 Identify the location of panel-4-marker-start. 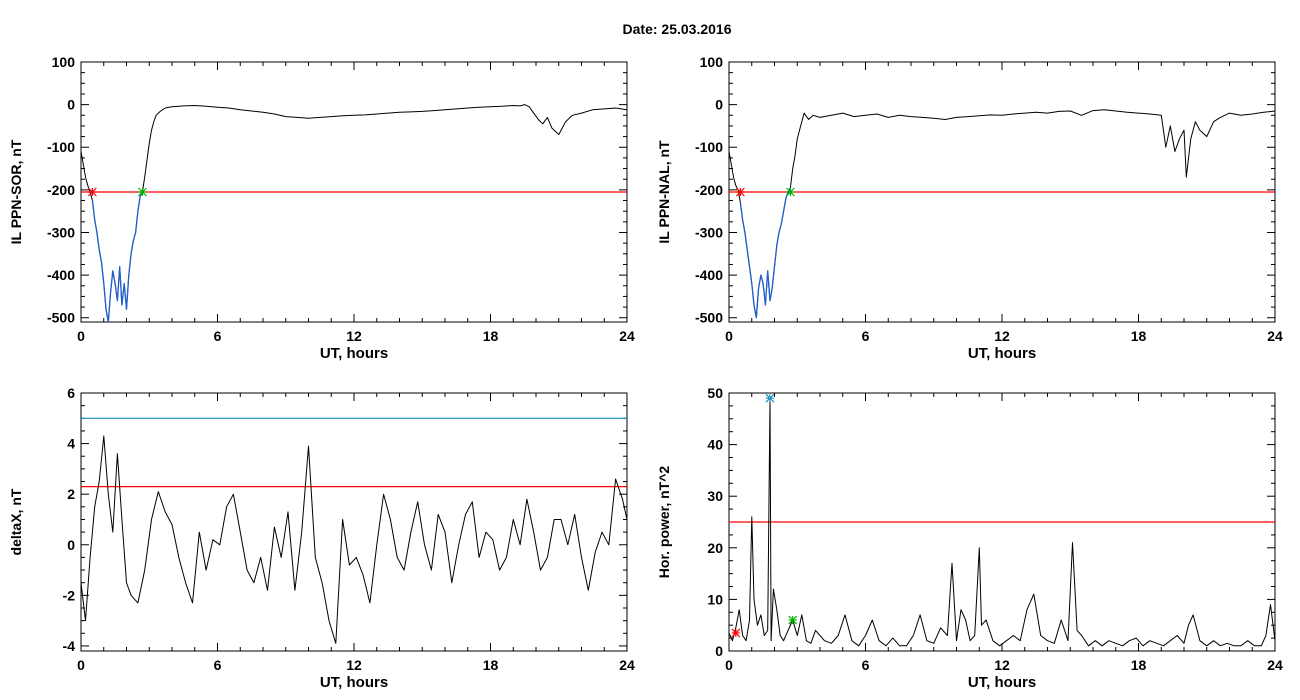
(736, 633).